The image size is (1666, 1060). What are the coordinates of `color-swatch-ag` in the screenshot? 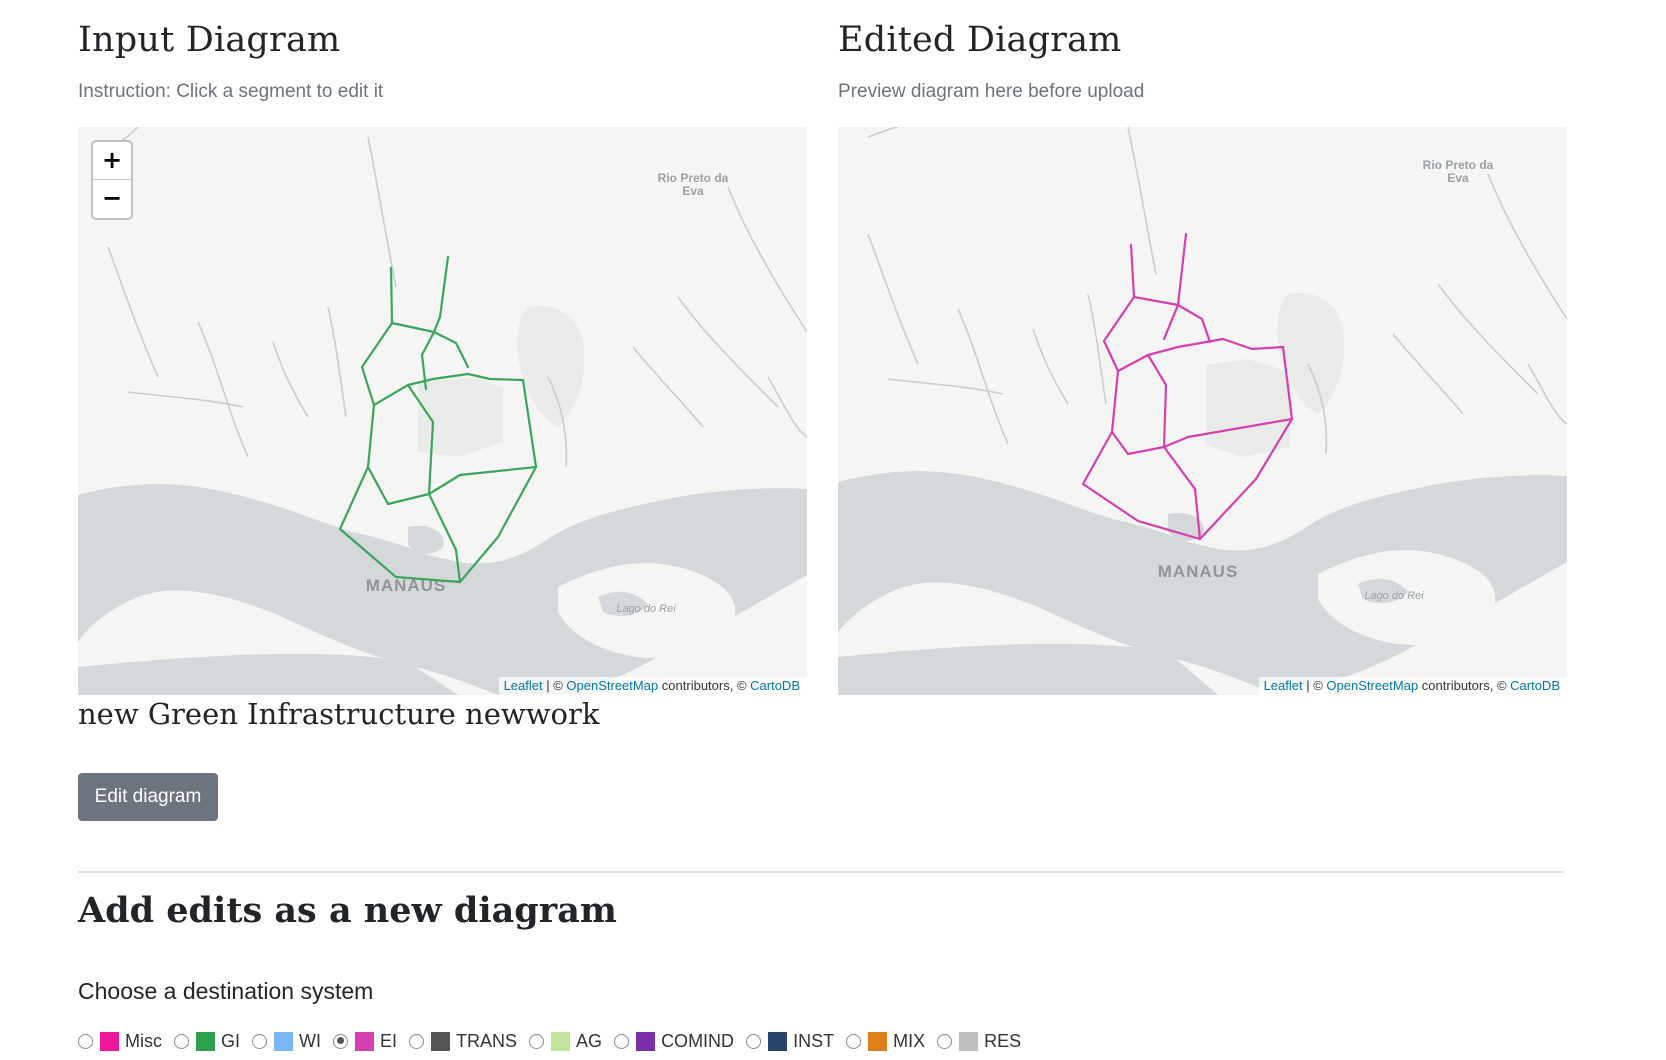 It's located at (561, 1041).